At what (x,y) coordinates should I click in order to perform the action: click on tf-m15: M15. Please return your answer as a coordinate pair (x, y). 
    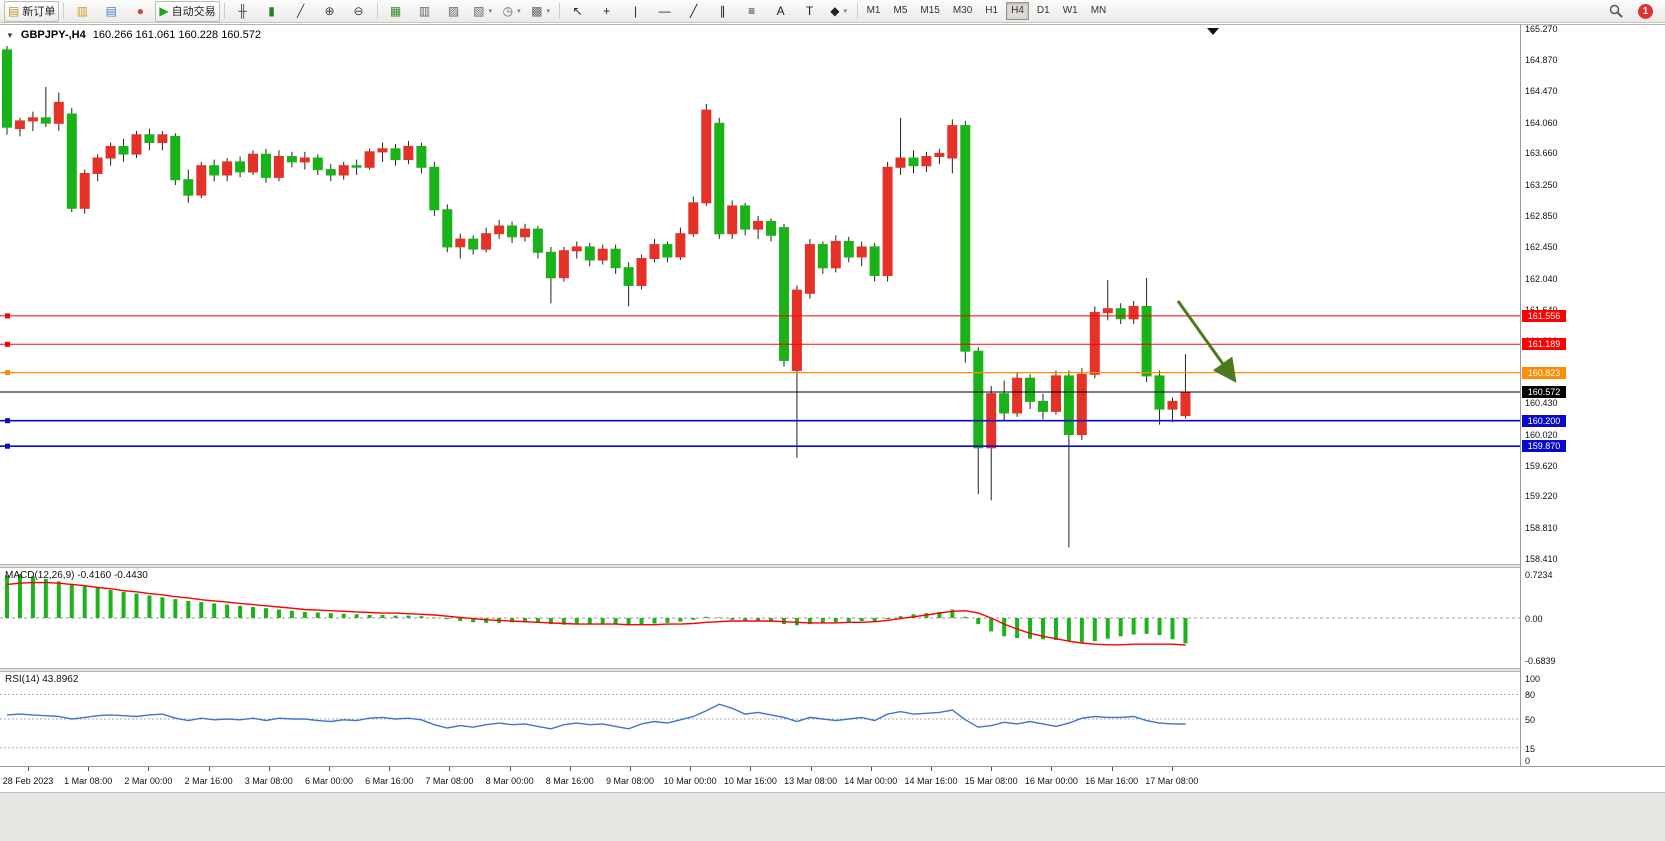
    Looking at the image, I should click on (930, 10).